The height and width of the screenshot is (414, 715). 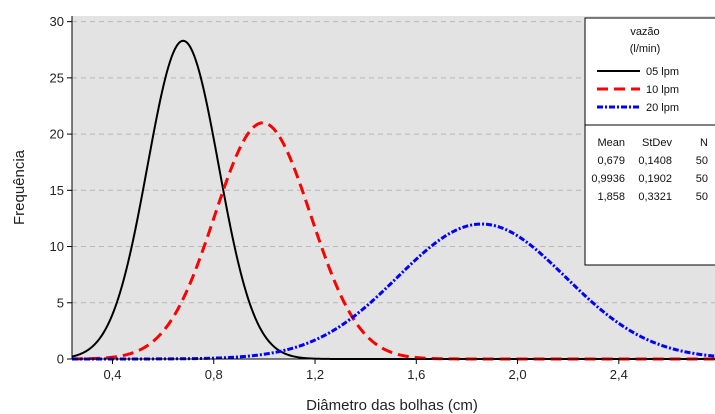 What do you see at coordinates (518, 374) in the screenshot?
I see `x-tick-label: 2,0` at bounding box center [518, 374].